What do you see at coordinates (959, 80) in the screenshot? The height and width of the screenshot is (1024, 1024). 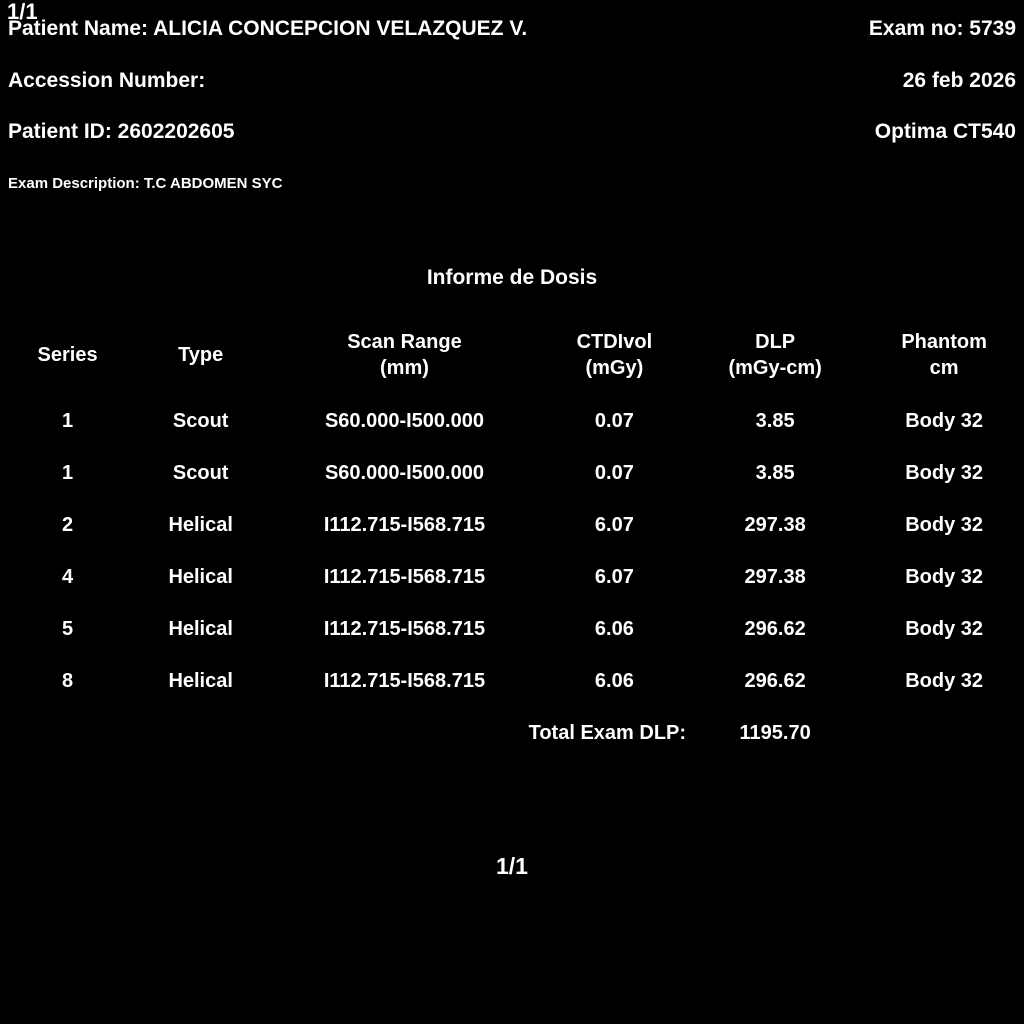 I see `exam-date: 26 feb 2026` at bounding box center [959, 80].